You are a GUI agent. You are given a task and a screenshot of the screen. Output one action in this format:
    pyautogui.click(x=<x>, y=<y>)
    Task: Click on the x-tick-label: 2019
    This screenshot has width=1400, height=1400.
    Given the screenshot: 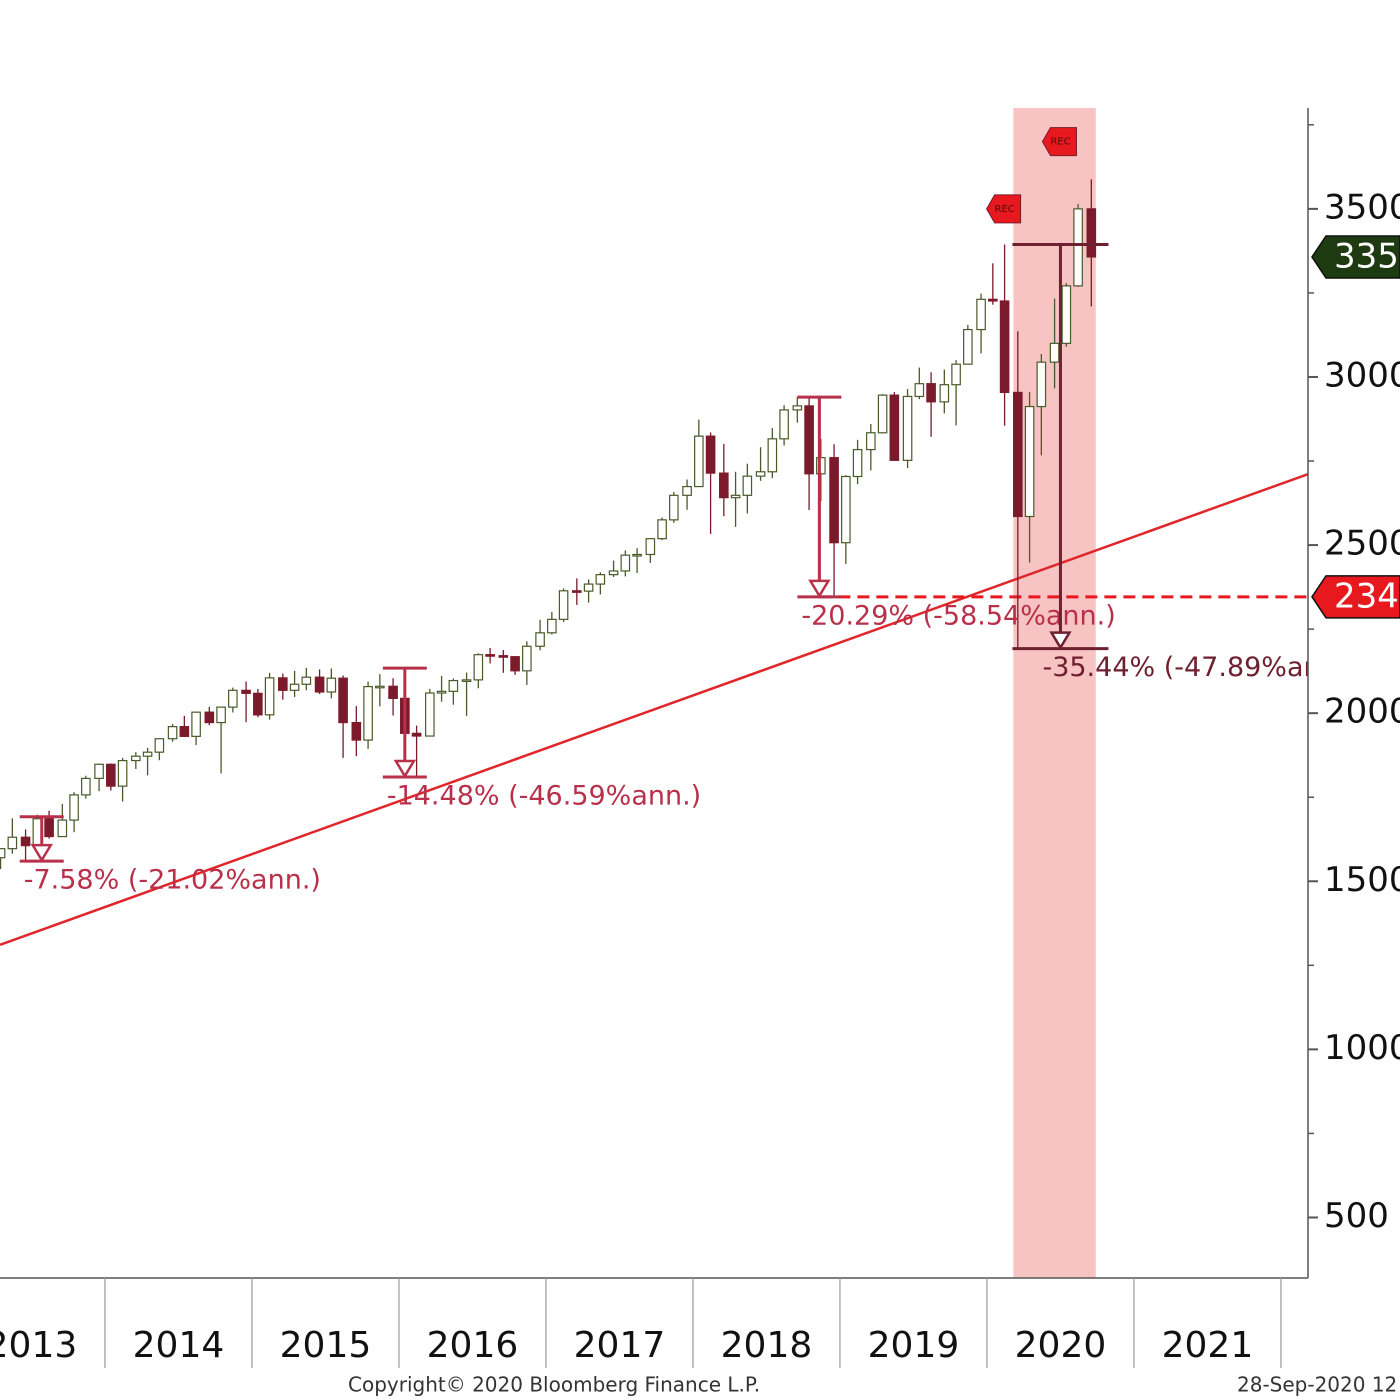 What is the action you would take?
    pyautogui.click(x=914, y=1345)
    